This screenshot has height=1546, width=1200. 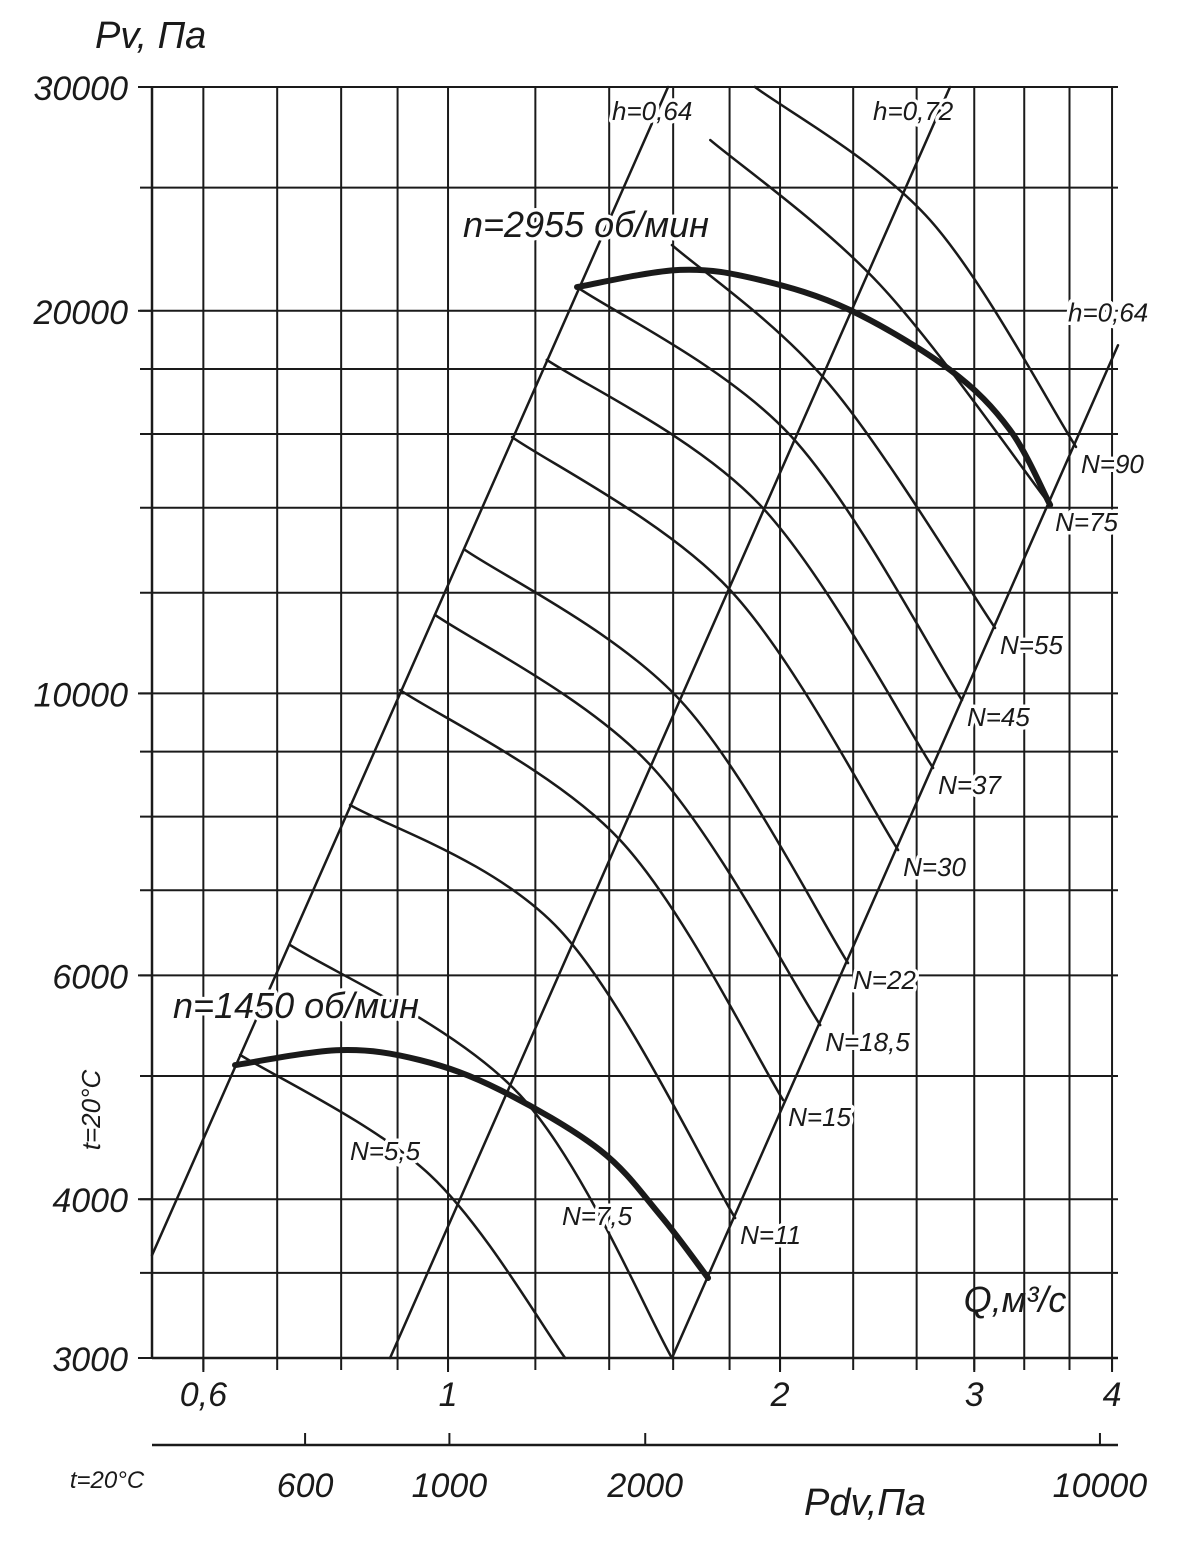 I want to click on y-tick-label: 3000, so click(x=90, y=1360).